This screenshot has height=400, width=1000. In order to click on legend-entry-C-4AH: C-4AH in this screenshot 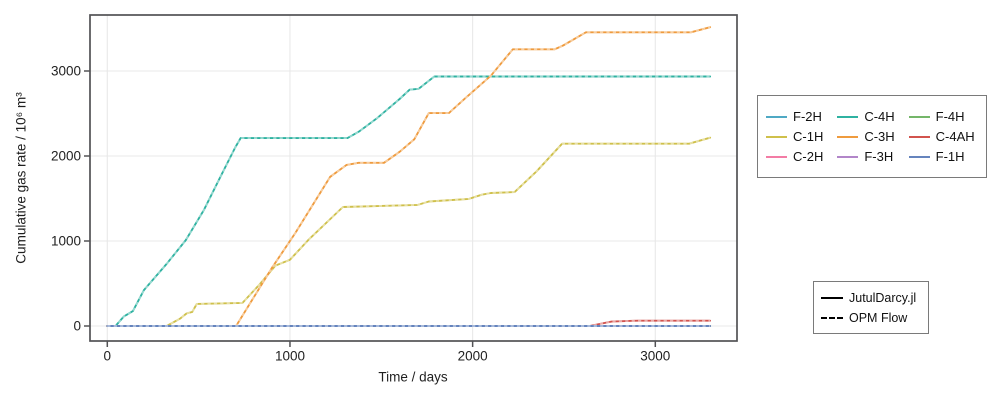, I will do `click(943, 136)`.